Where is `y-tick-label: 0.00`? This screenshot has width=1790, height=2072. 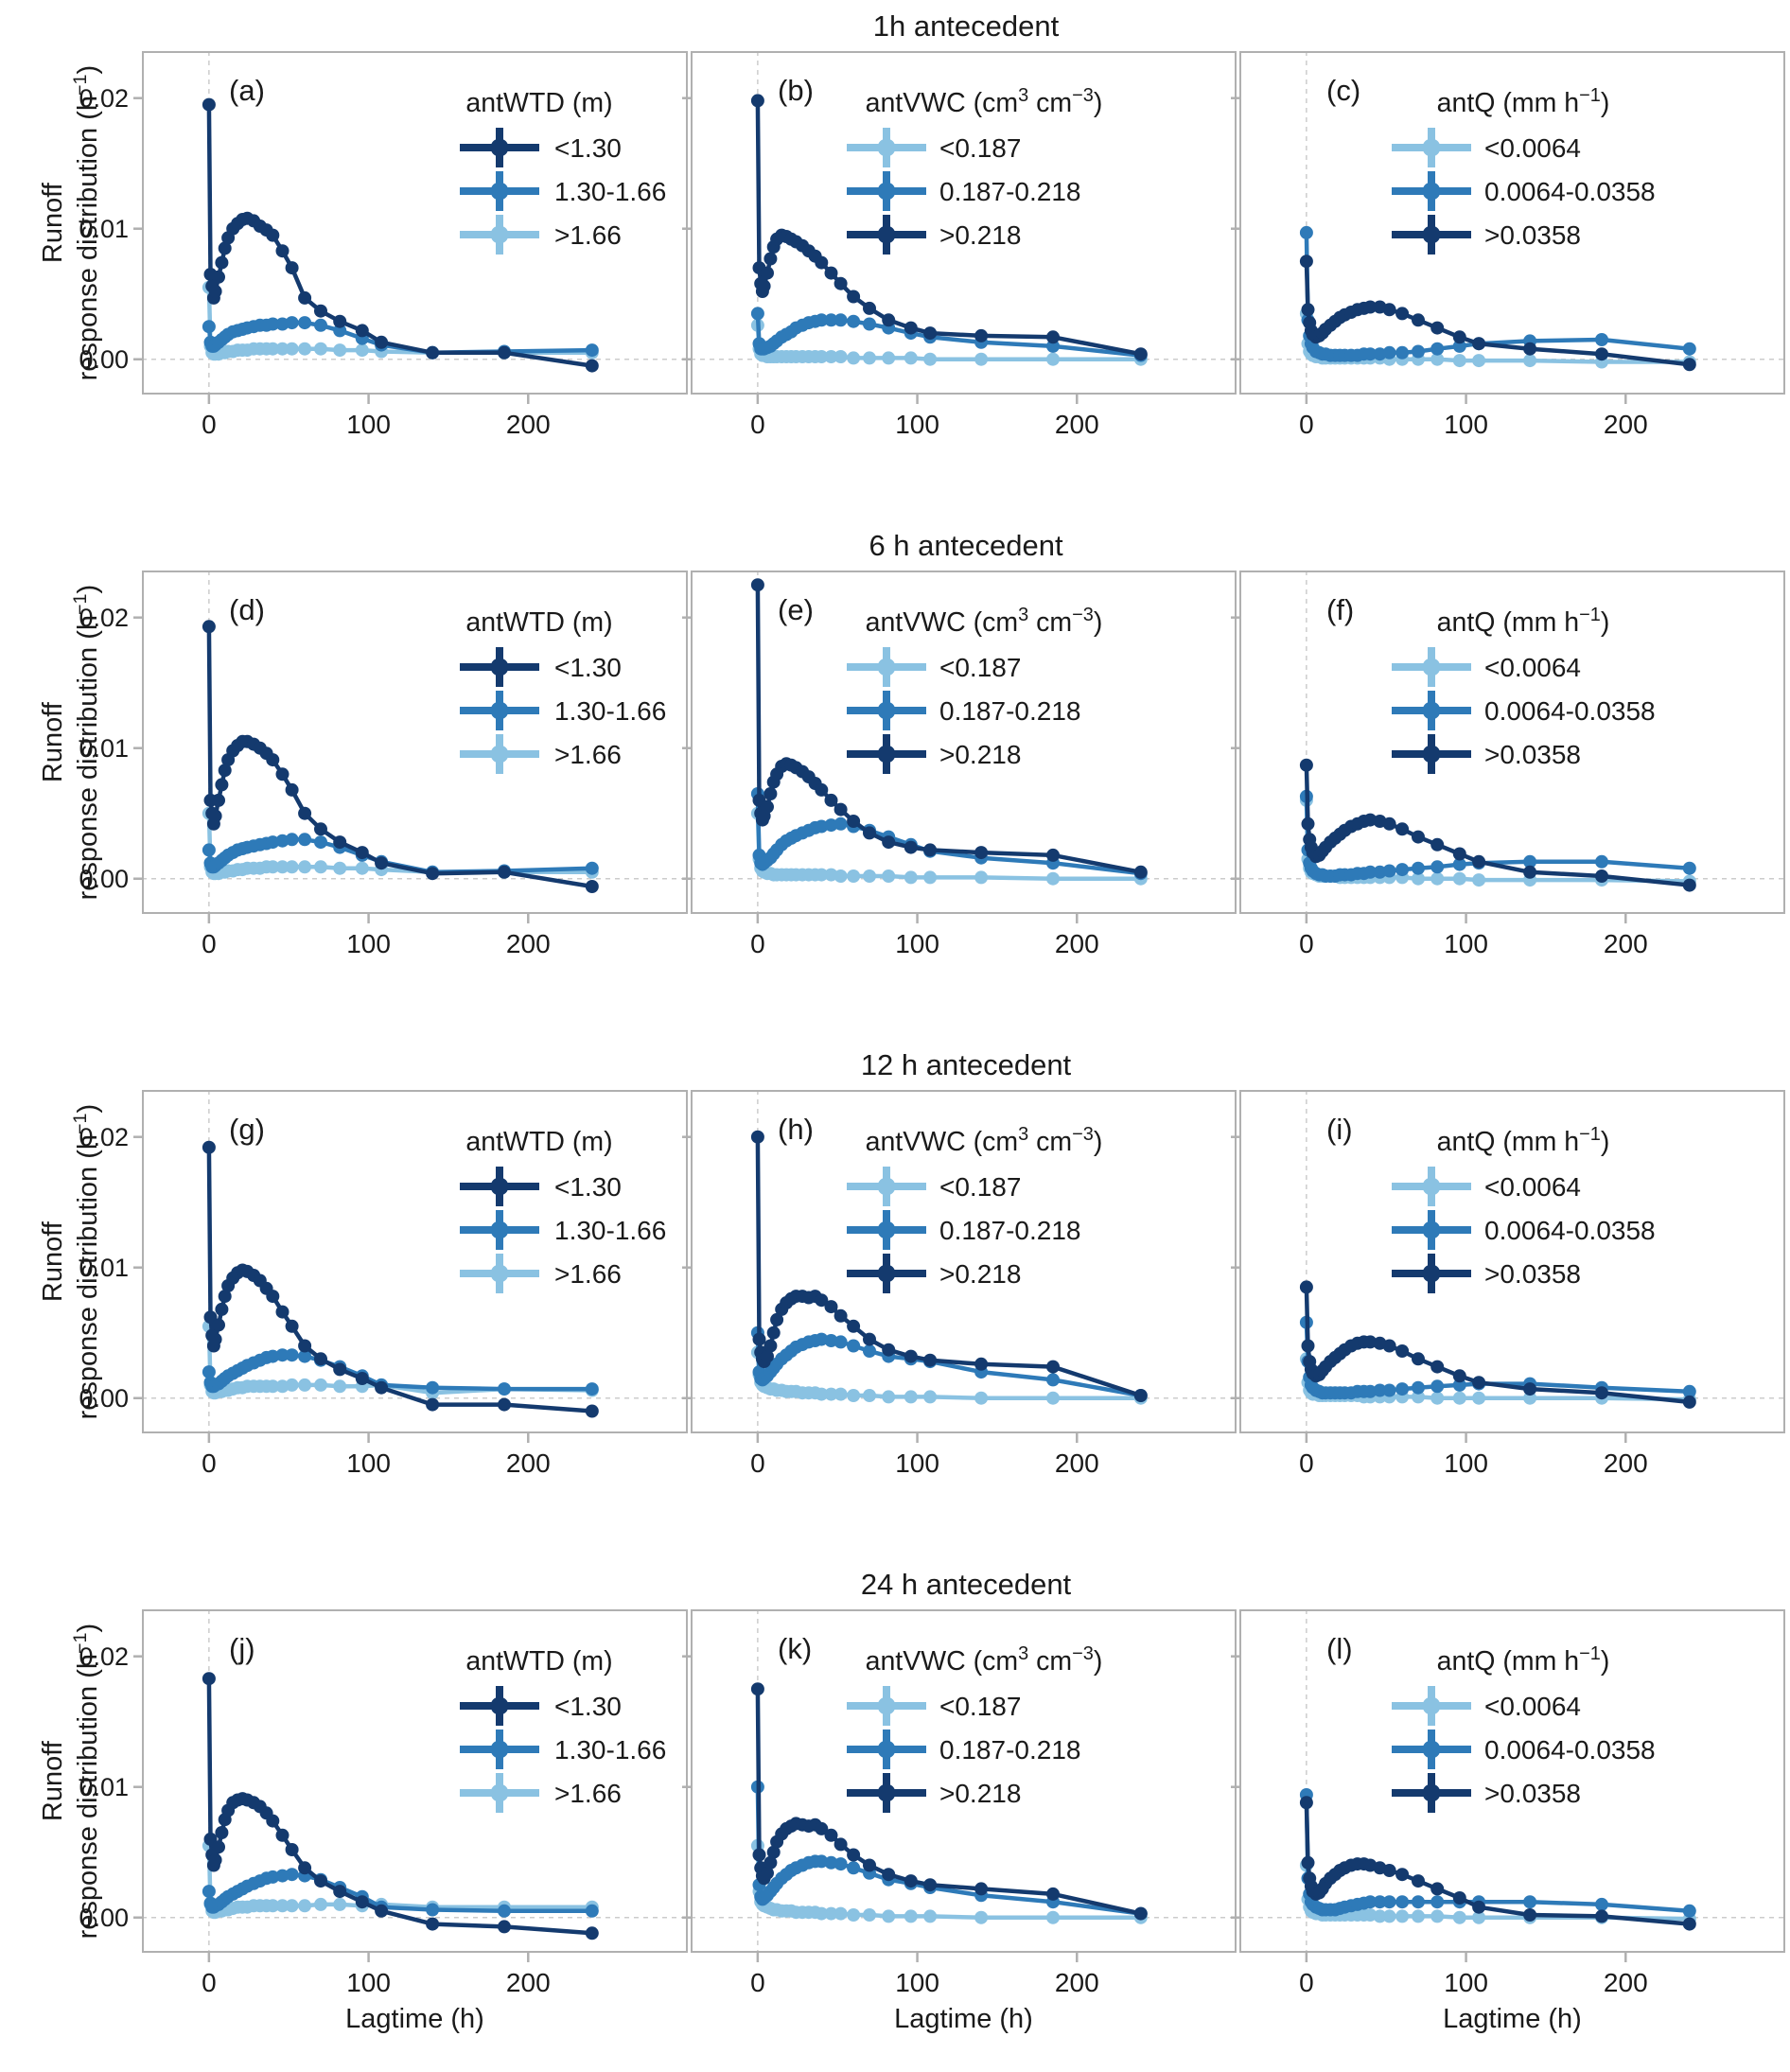
y-tick-label: 0.00 is located at coordinates (104, 359).